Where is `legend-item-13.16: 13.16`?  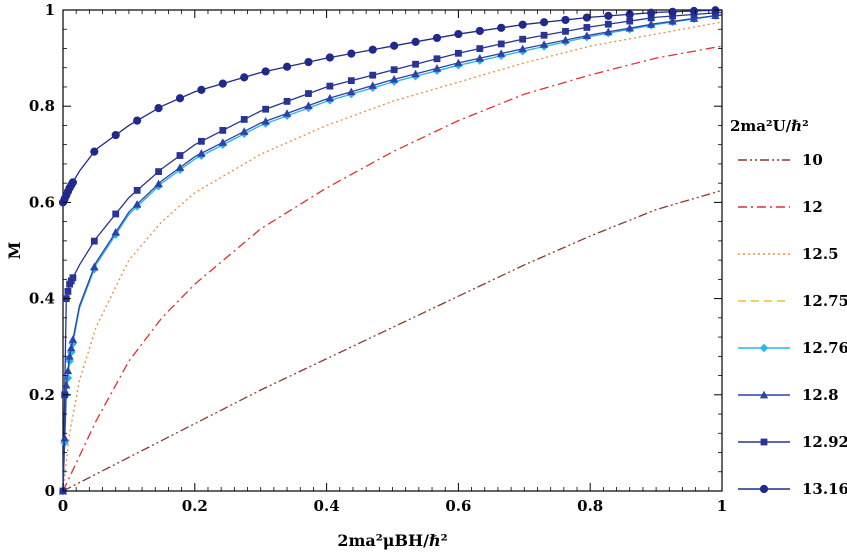 legend-item-13.16: 13.16 is located at coordinates (792, 489).